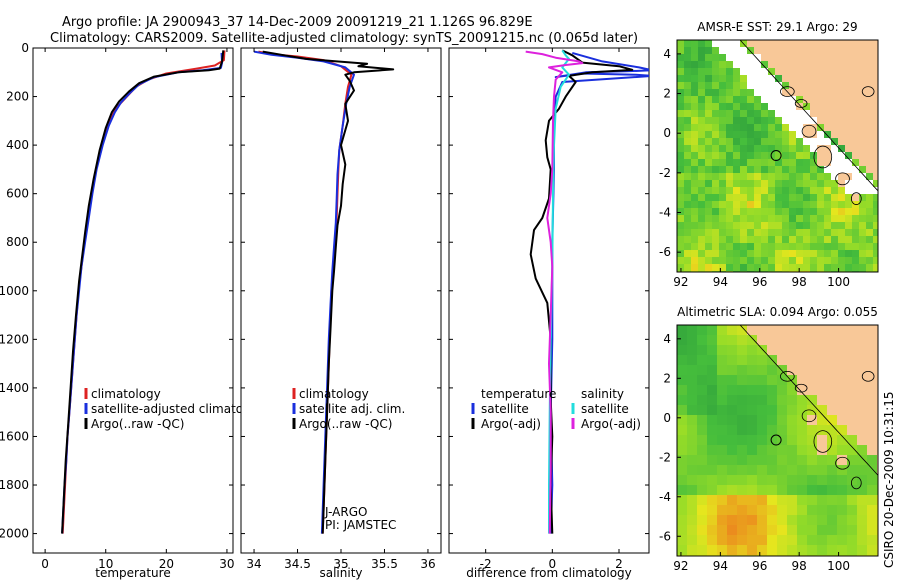 This screenshot has width=900, height=580. What do you see at coordinates (889, 479) in the screenshot?
I see `side-note: CSIRO 20-Dec-2009 10:31:15` at bounding box center [889, 479].